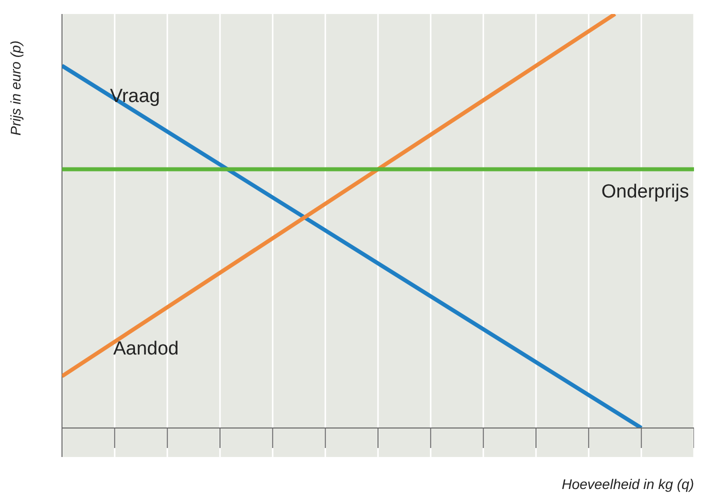 This screenshot has height=494, width=702. What do you see at coordinates (15, 88) in the screenshot?
I see `y-axis-title: Prijs in euro (p)` at bounding box center [15, 88].